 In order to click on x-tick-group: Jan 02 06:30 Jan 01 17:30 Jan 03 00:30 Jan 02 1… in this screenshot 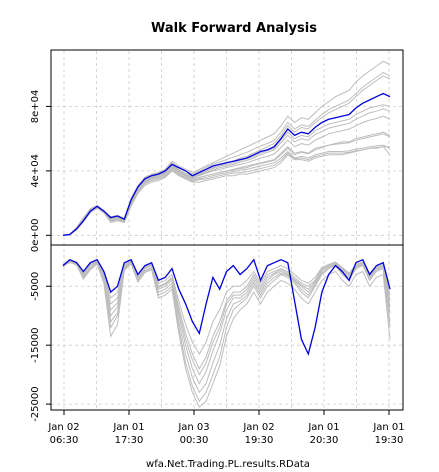, I will do `click(226, 428)`.